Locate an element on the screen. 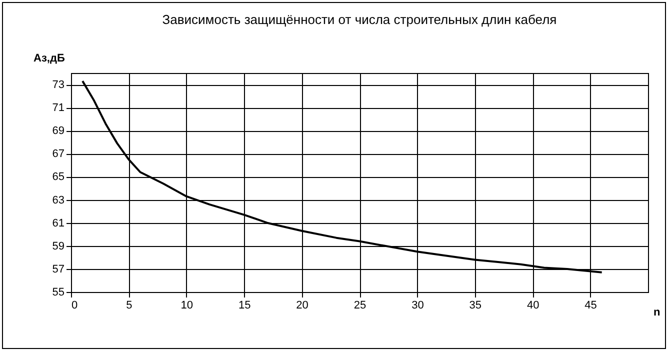  x-tick-label: 35 is located at coordinates (475, 306).